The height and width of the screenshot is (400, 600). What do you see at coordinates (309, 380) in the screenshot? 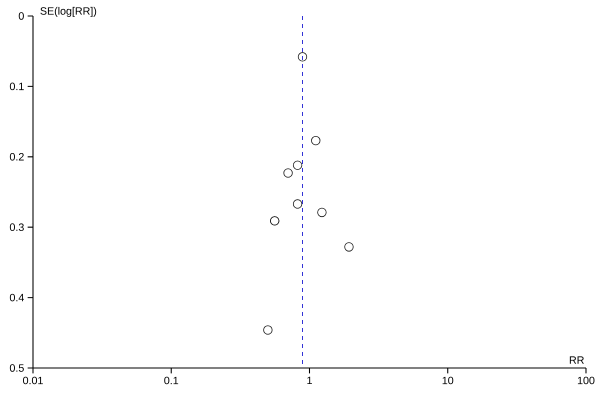
I see `x-tick-label: 1` at bounding box center [309, 380].